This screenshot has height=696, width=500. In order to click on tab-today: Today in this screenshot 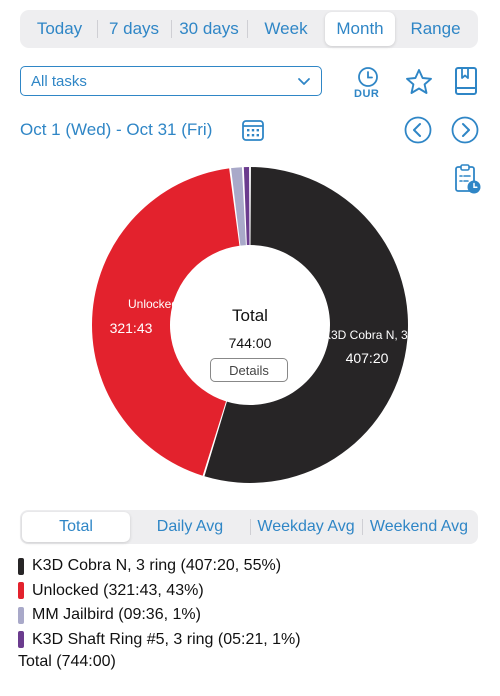, I will do `click(59, 28)`.